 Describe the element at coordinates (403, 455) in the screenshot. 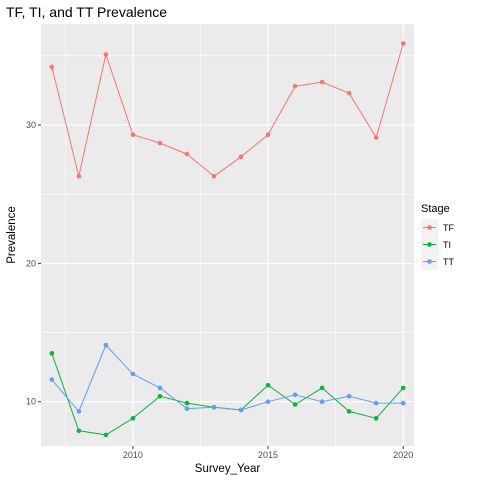

I see `x-tick-label: 2020` at that location.